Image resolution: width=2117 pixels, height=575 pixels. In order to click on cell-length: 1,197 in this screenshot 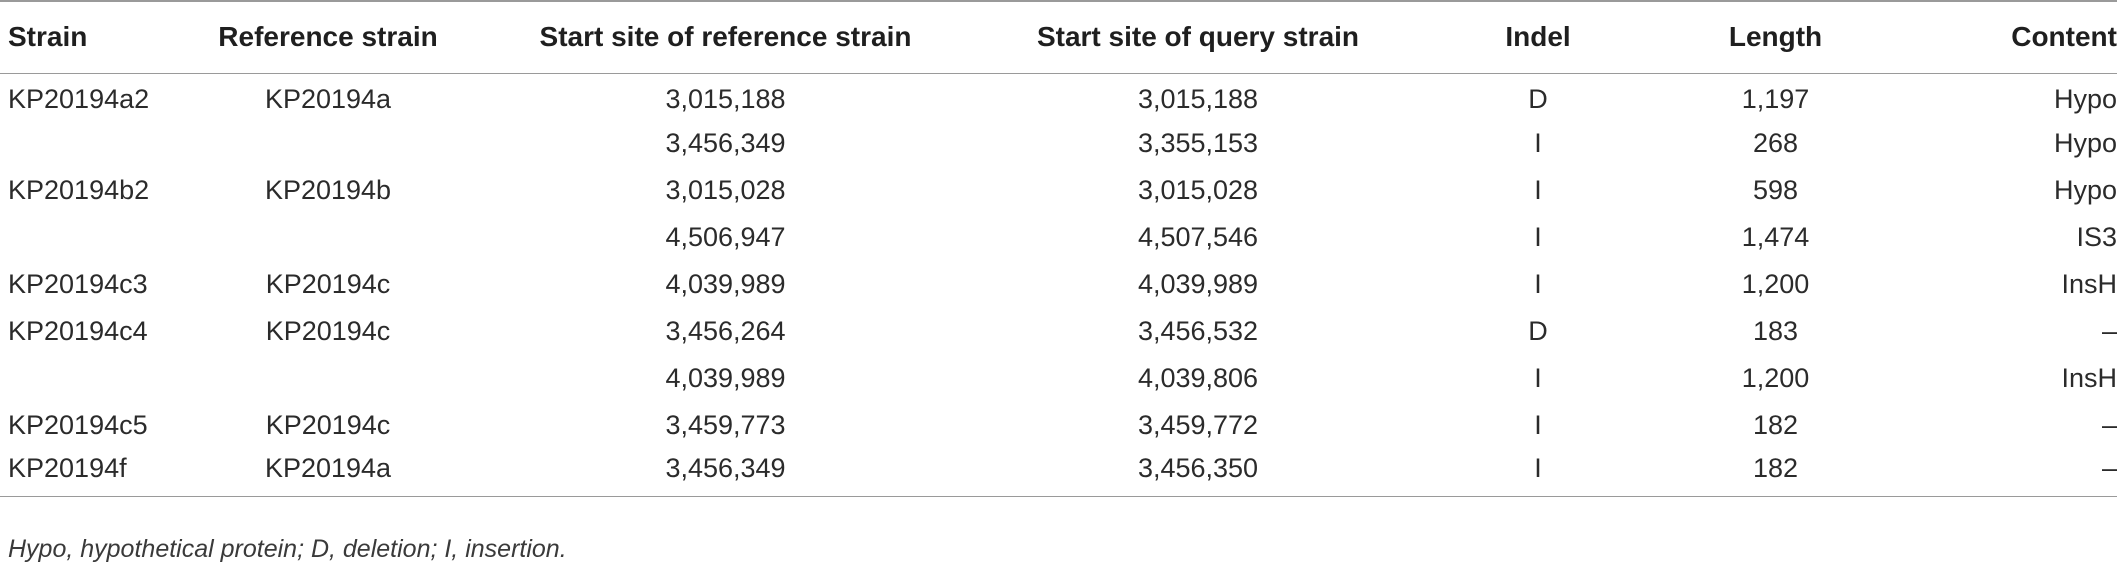, I will do `click(1775, 99)`.